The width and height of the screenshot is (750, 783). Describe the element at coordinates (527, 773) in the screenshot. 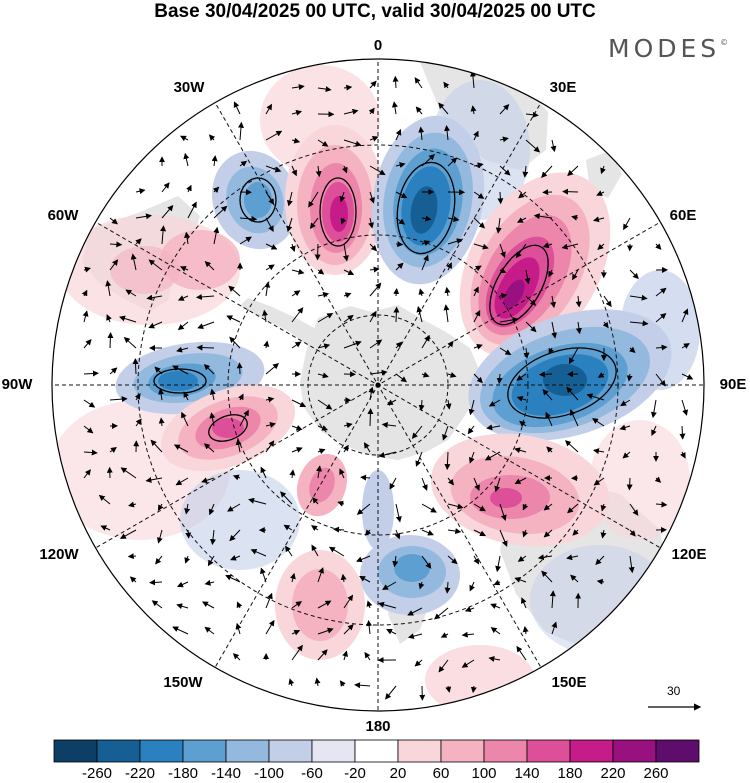

I see `colorbar-tick-label: 140` at that location.